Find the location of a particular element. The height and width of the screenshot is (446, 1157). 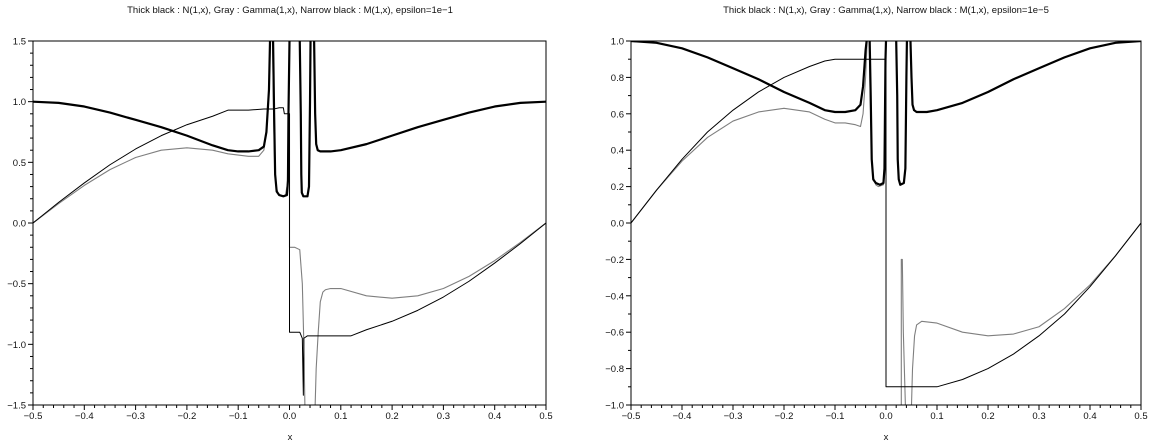

y-tick-label: −0.6 is located at coordinates (614, 333).